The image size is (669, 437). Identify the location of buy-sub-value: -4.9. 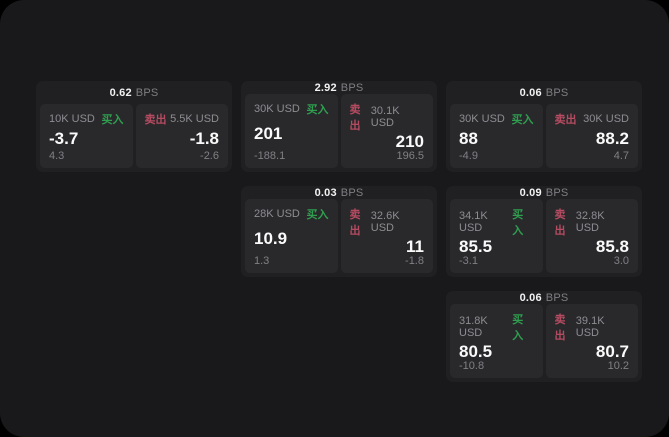
(468, 156).